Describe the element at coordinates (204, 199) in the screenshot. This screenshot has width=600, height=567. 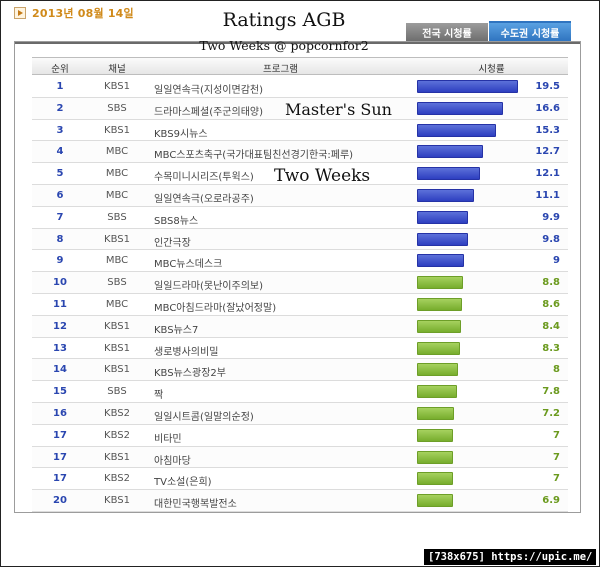
I see `program-cell: 일일연속극(오로라공주)` at that location.